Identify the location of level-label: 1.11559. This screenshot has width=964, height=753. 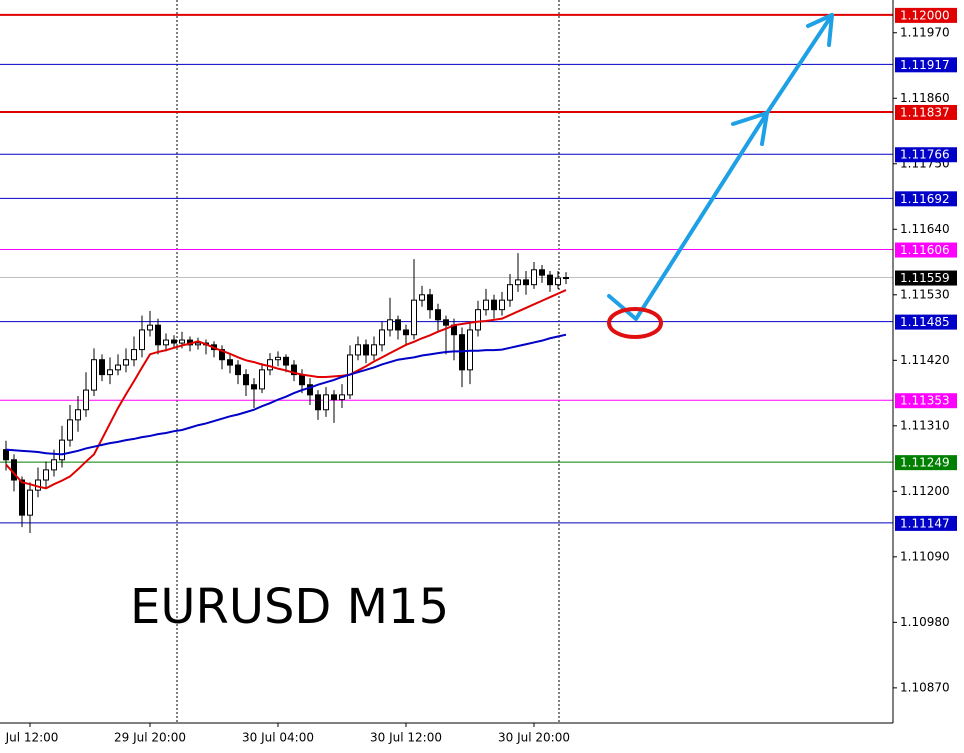
(925, 278).